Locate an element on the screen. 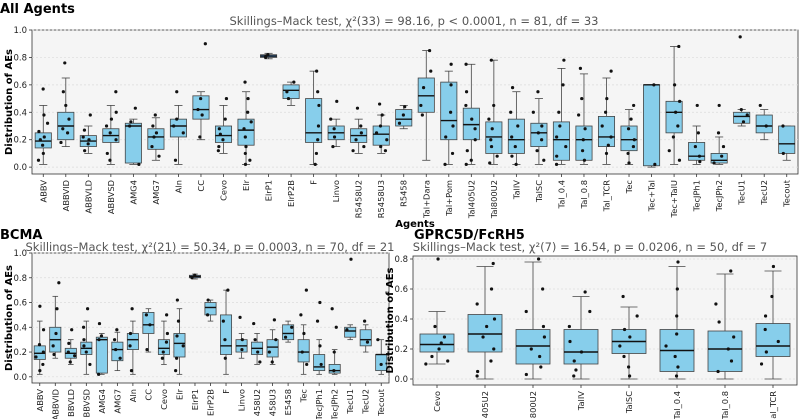 The width and height of the screenshot is (800, 419). x-tick-label: AMG4 is located at coordinates (133, 192).